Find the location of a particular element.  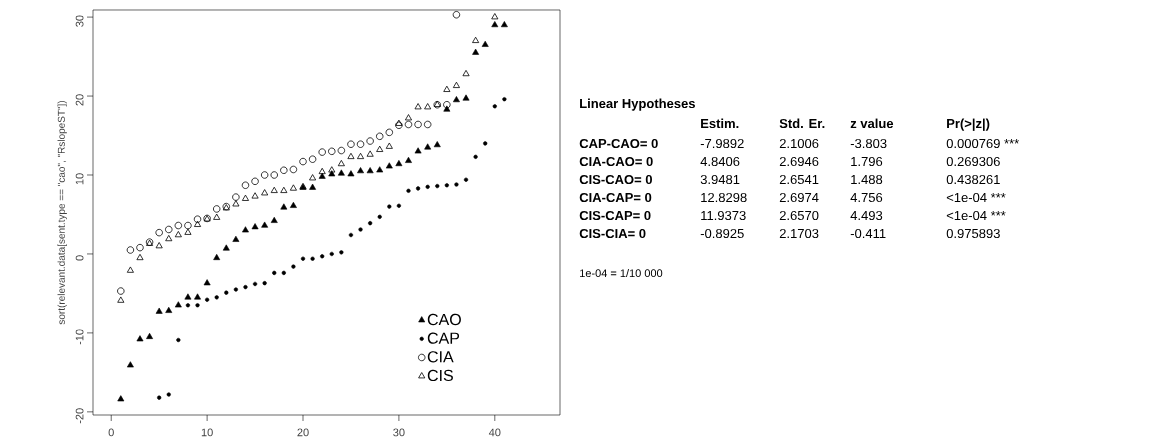

text: CIS-CIA= 0 is located at coordinates (612, 233).